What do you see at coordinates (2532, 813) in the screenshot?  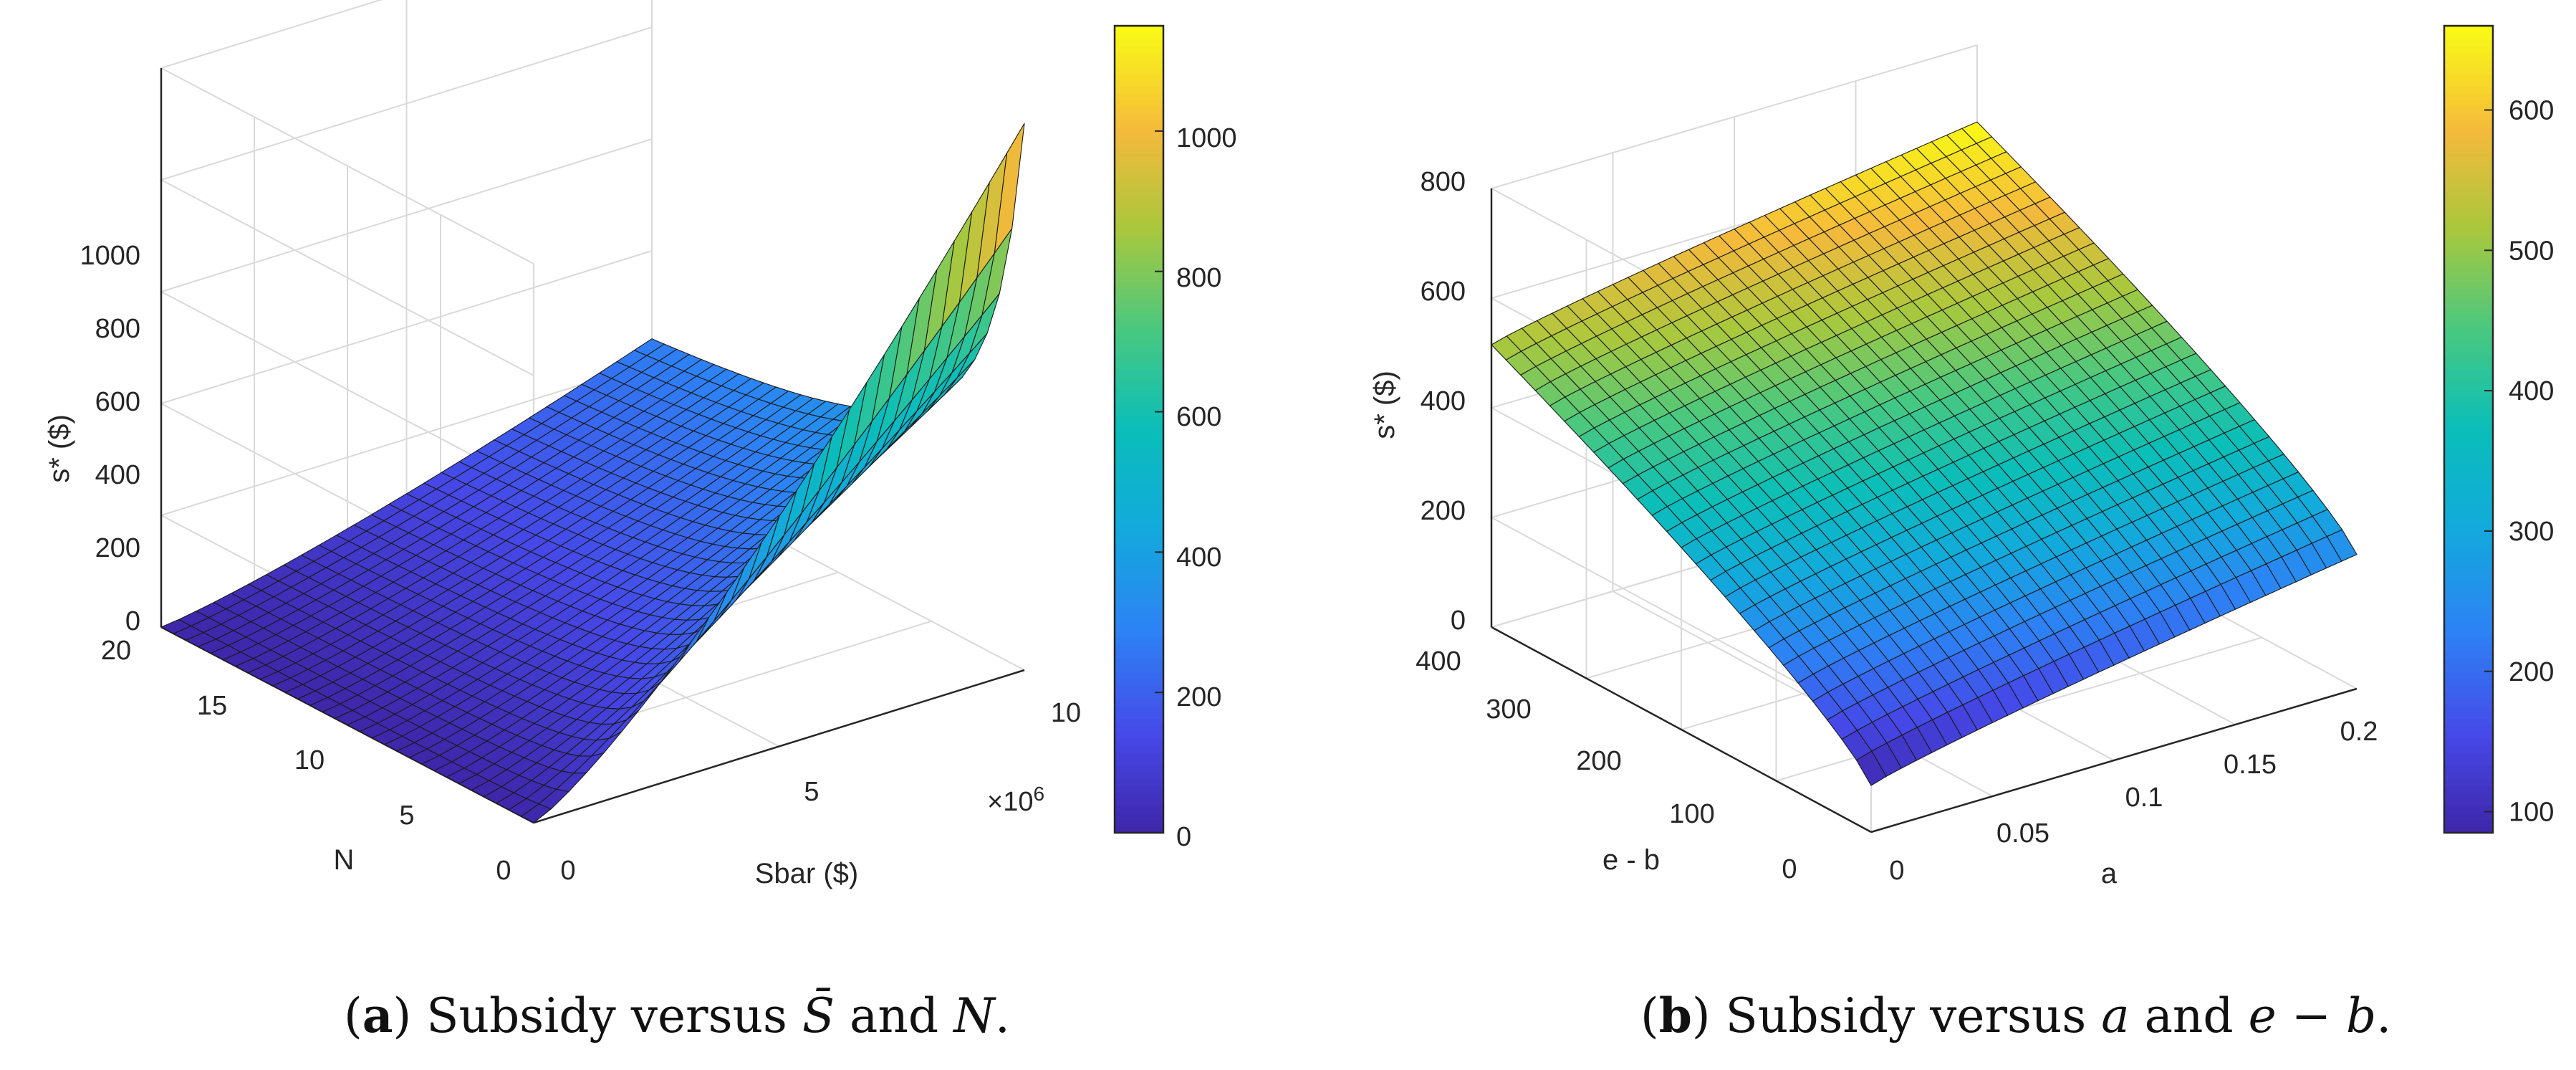 I see `colorbar-tick-label: 100` at bounding box center [2532, 813].